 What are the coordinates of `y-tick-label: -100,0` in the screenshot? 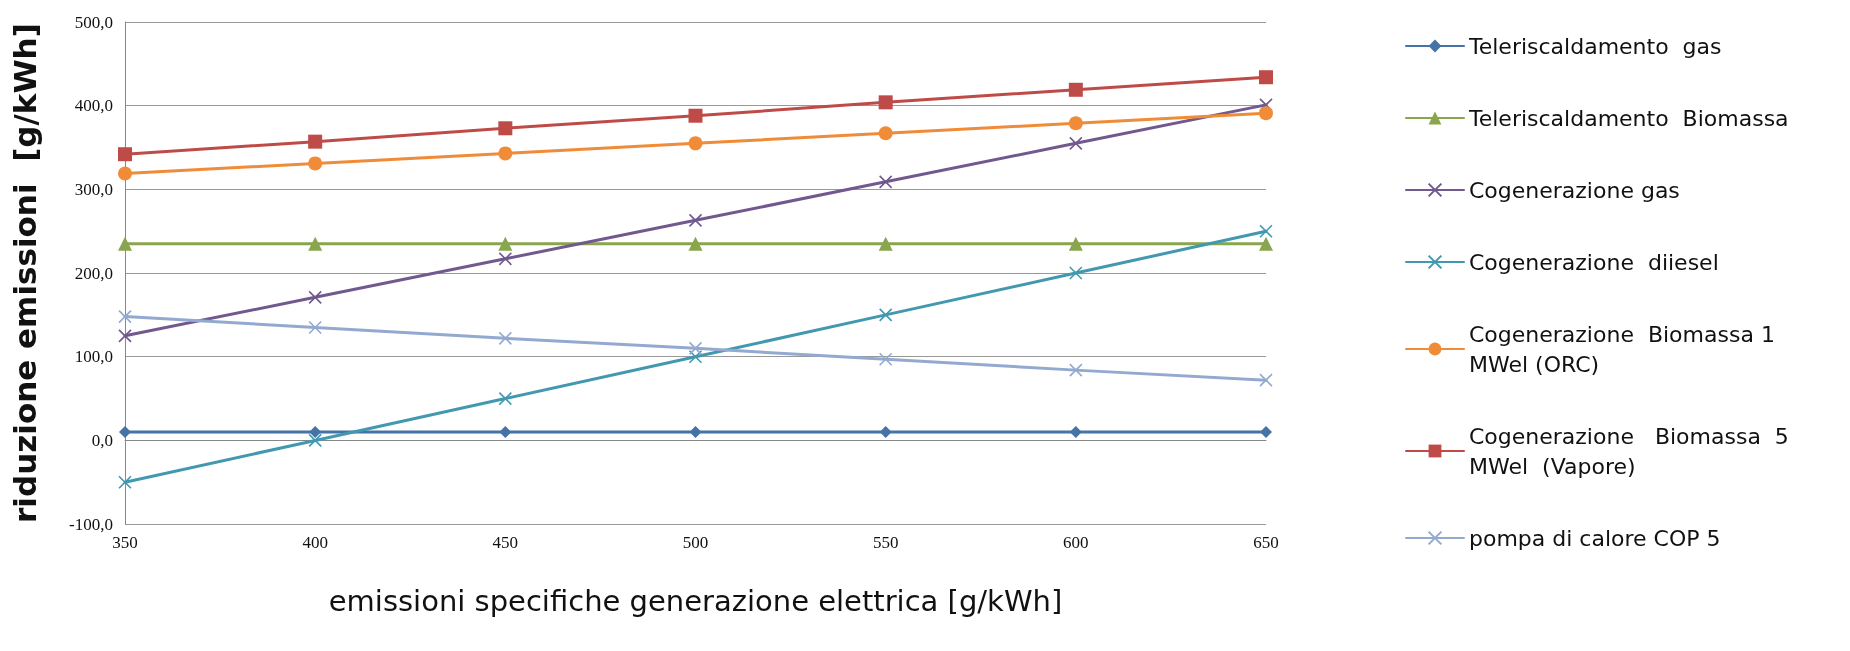 It's located at (91, 524).